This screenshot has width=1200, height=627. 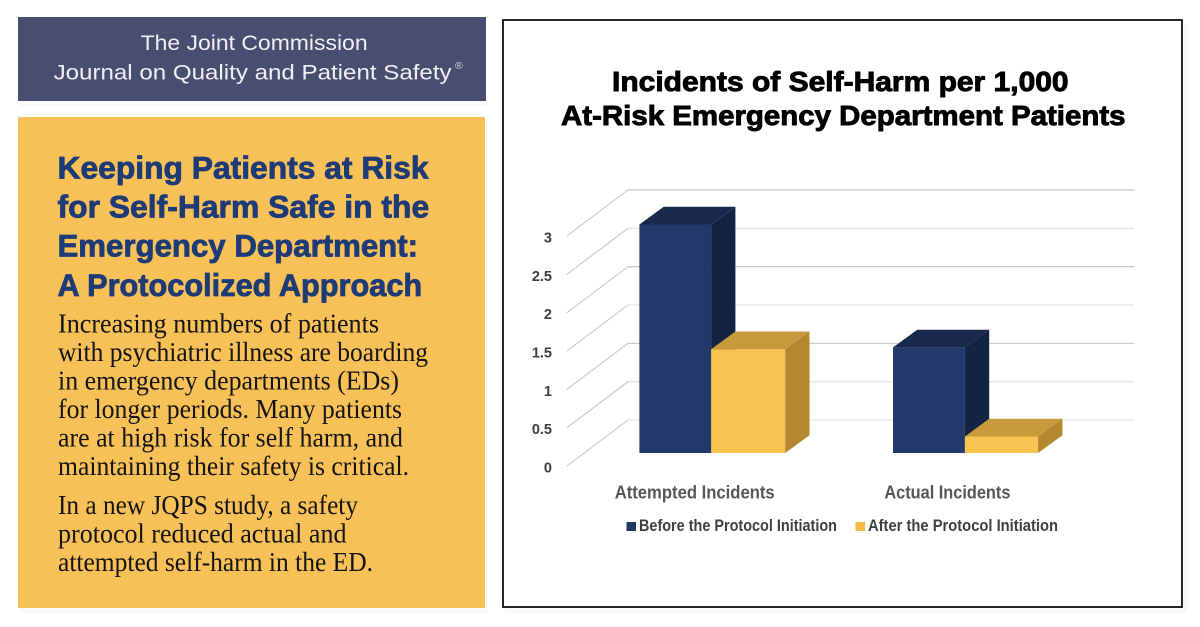 I want to click on svg-text: The Joint Commission, so click(x=254, y=43).